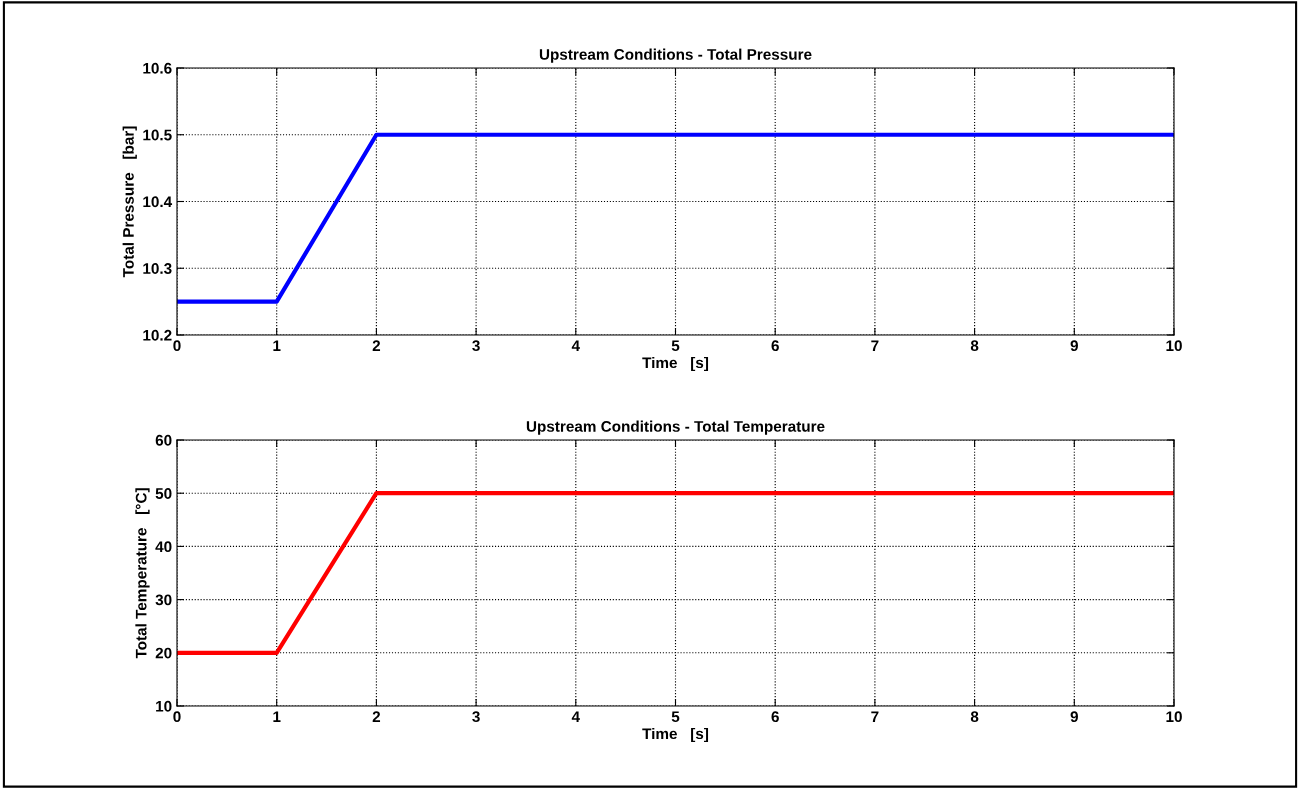  I want to click on y-axis-title: Total Pressure [bar], so click(129, 202).